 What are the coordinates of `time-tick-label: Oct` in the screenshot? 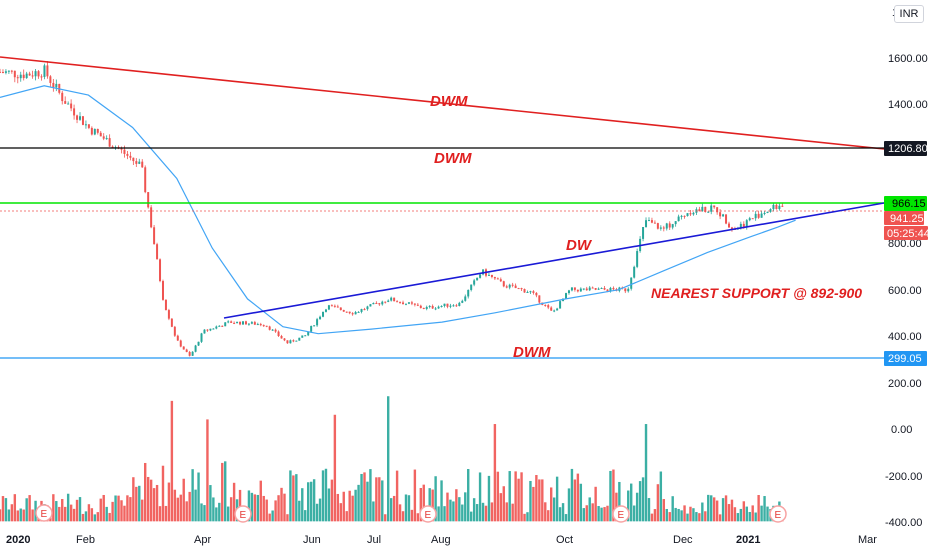 It's located at (564, 540).